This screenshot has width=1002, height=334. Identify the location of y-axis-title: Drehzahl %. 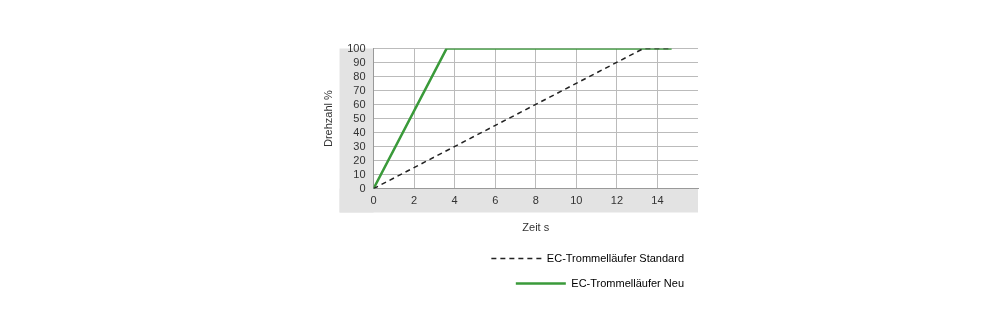
(327, 118).